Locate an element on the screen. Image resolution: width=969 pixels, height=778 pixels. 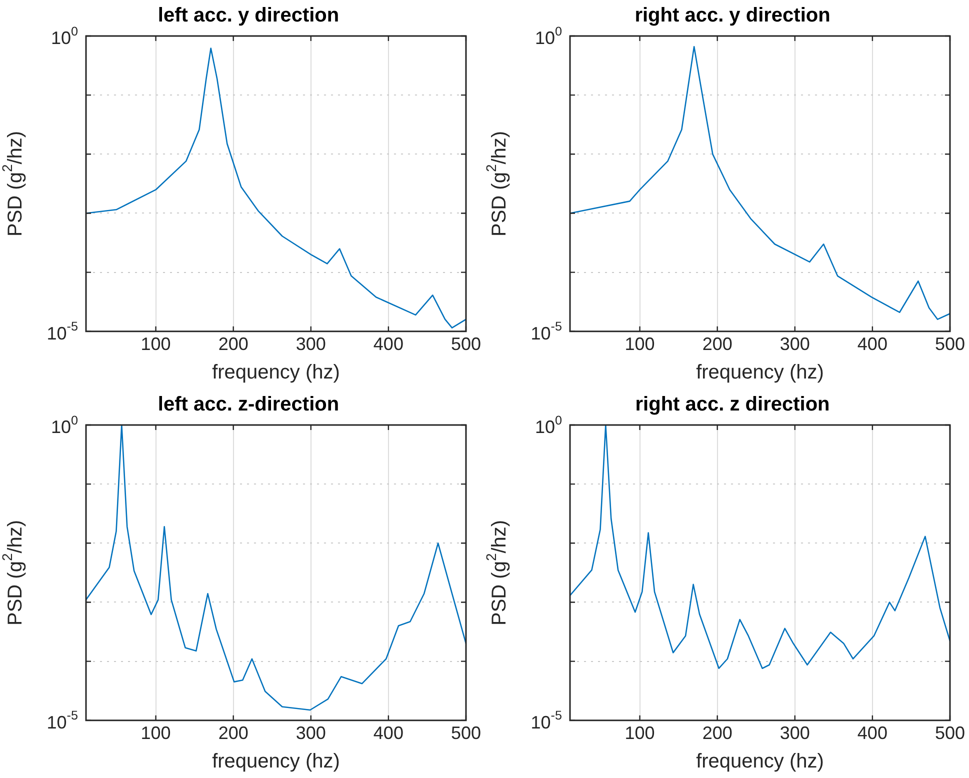
chart-title: left acc. z-direction is located at coordinates (249, 405).